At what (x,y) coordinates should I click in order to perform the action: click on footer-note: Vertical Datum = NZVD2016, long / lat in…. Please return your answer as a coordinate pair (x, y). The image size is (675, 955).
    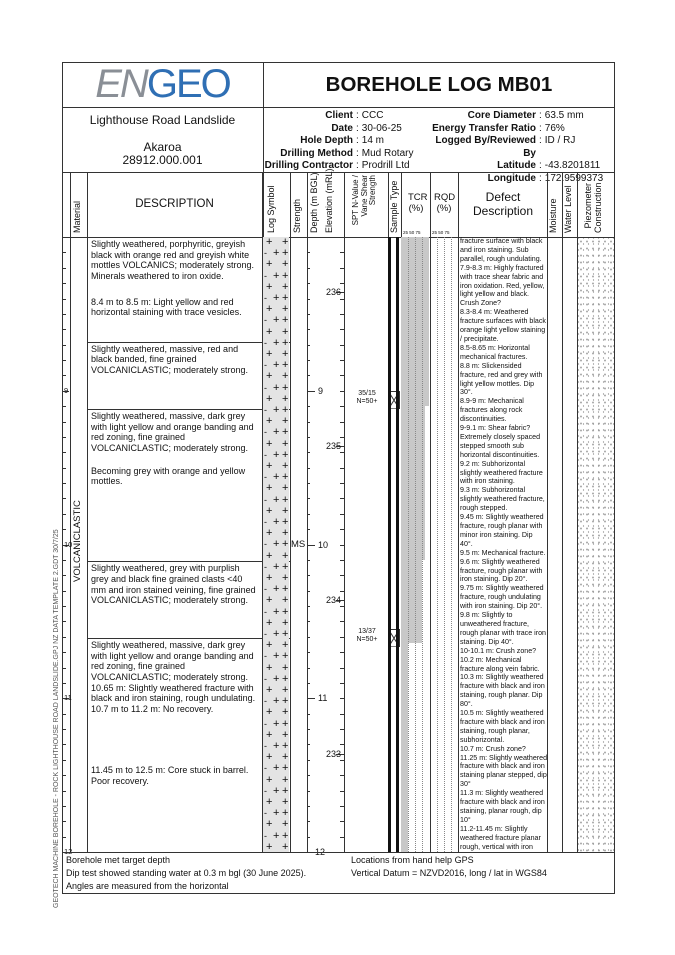
    Looking at the image, I should click on (449, 873).